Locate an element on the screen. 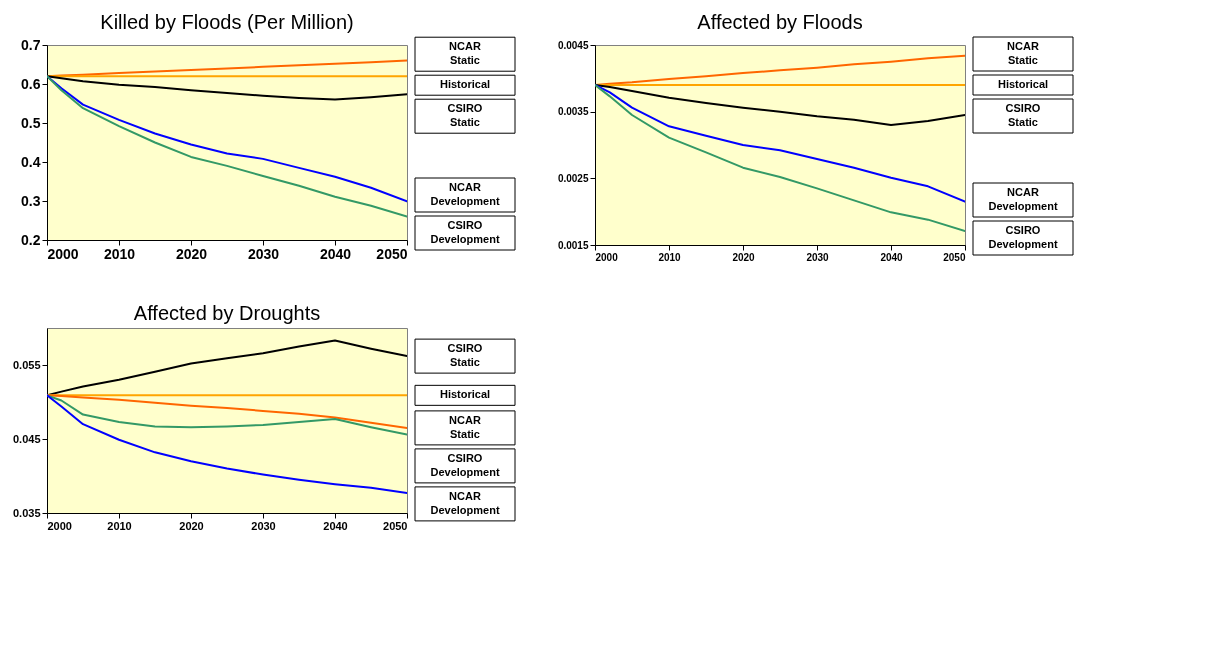 Image resolution: width=1210 pixels, height=649 pixels. chart-title: Killed by Floods (Per Million) is located at coordinates (227, 21).